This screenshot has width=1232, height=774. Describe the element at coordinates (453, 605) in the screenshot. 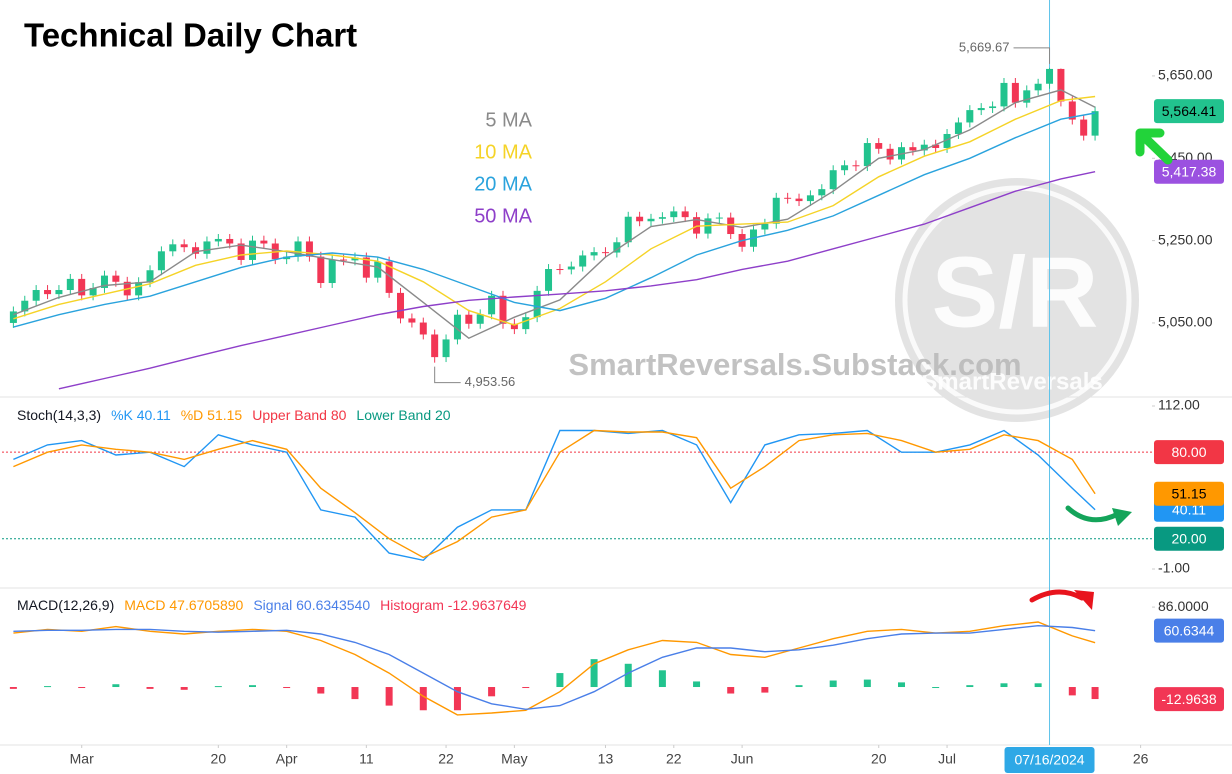

I see `legend-entry: Histogram -12.9637649` at that location.